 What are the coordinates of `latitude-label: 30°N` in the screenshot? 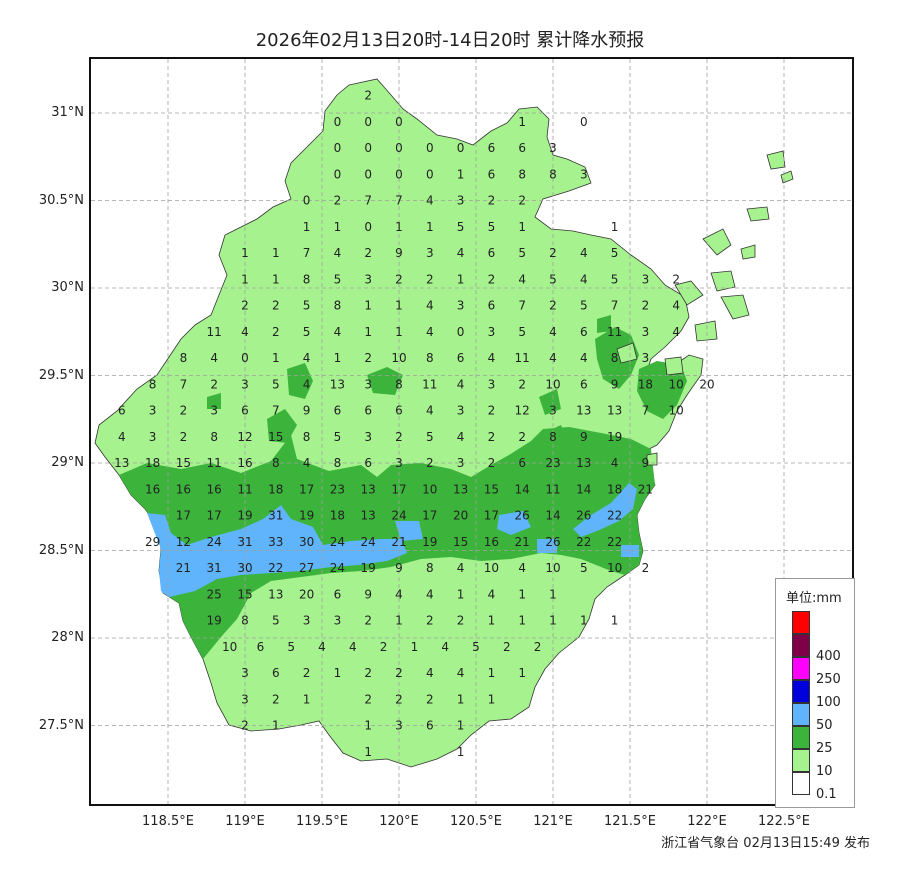 It's located at (67, 287).